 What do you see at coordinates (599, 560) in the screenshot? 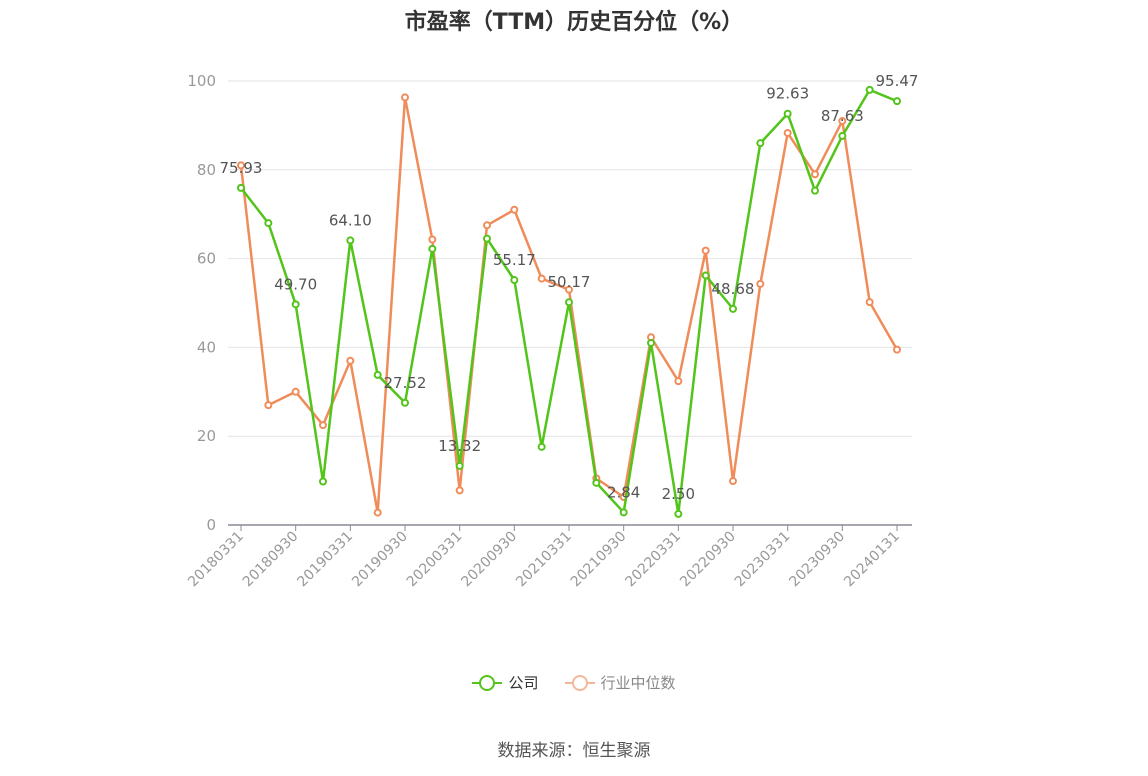
I see `x-tick-label: 20210930` at bounding box center [599, 560].